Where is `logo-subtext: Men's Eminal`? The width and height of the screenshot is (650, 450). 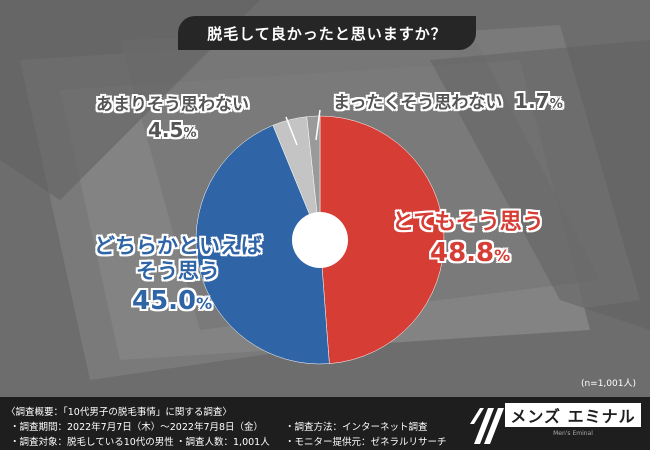
logo-subtext: Men's Eminal is located at coordinates (573, 433).